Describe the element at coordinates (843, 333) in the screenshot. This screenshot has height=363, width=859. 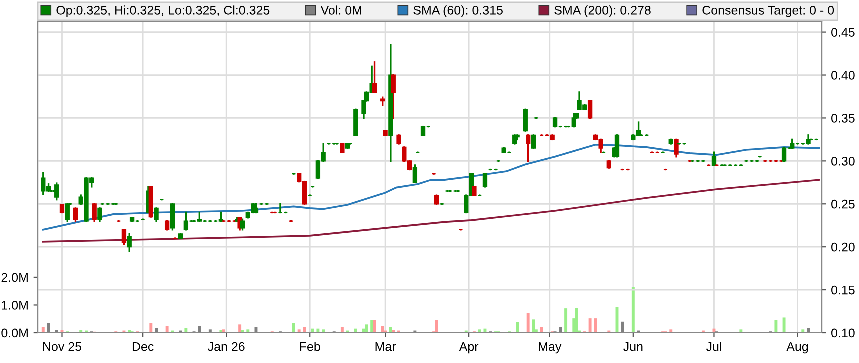
I see `y-tick-label: 0.10` at that location.